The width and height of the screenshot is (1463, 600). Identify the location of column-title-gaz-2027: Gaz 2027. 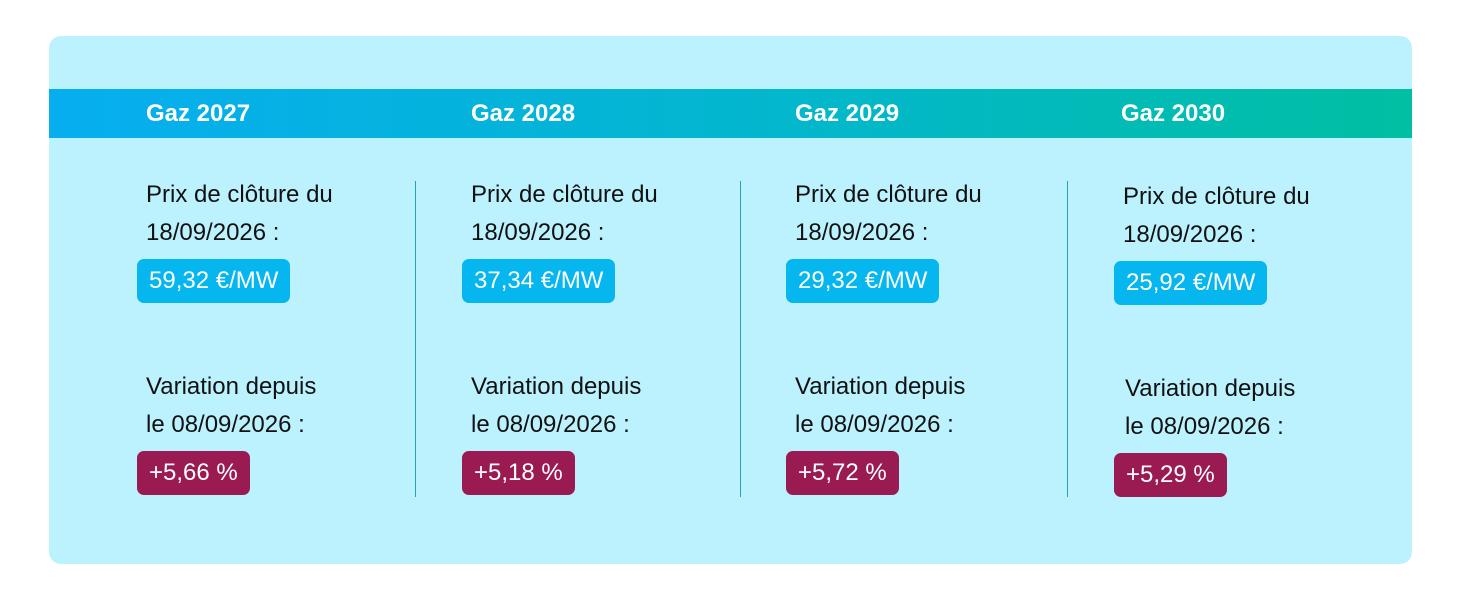
(198, 113).